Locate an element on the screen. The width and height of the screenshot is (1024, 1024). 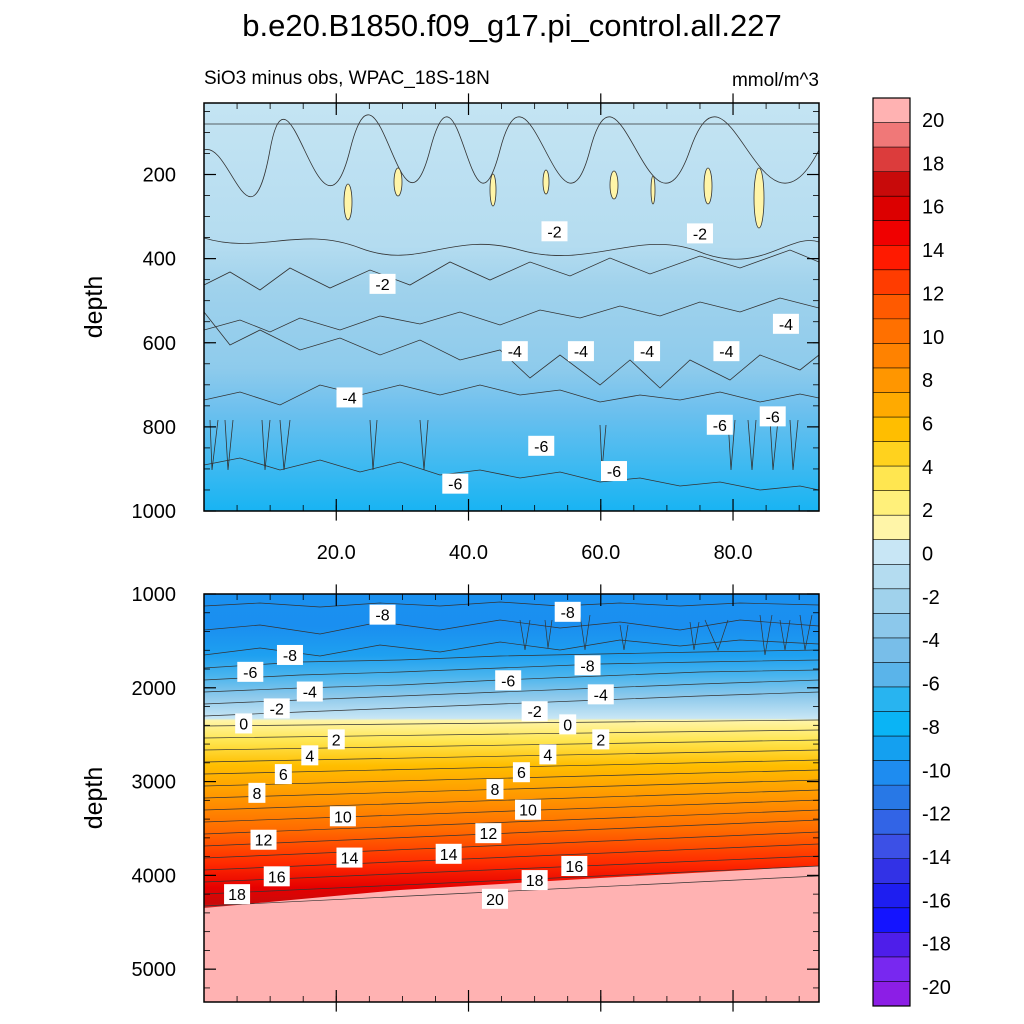
contour-label-text: 8 is located at coordinates (256, 794).